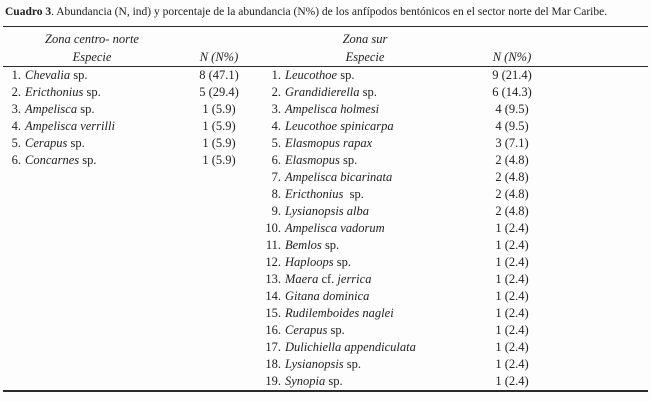  What do you see at coordinates (16, 126) in the screenshot?
I see `row-number: 4.` at bounding box center [16, 126].